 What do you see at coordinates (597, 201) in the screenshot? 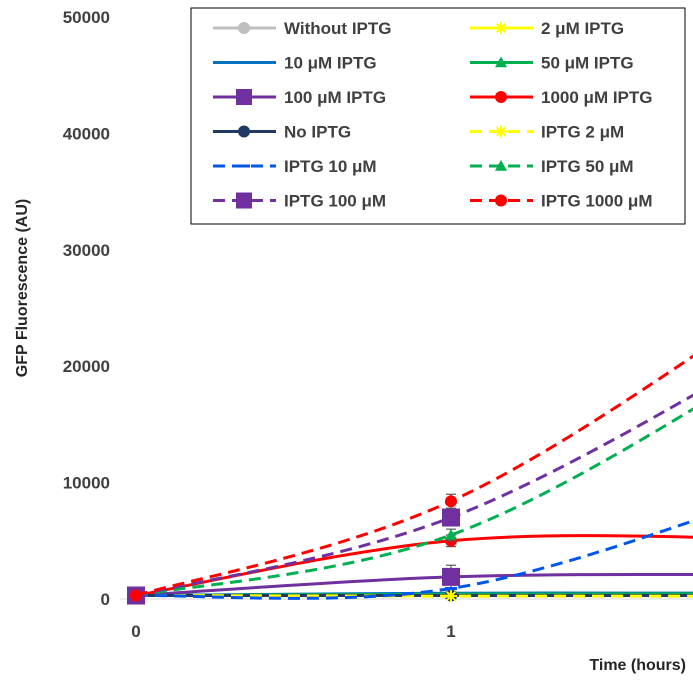
I see `legend-label: IPTG 1000 μM` at bounding box center [597, 201].